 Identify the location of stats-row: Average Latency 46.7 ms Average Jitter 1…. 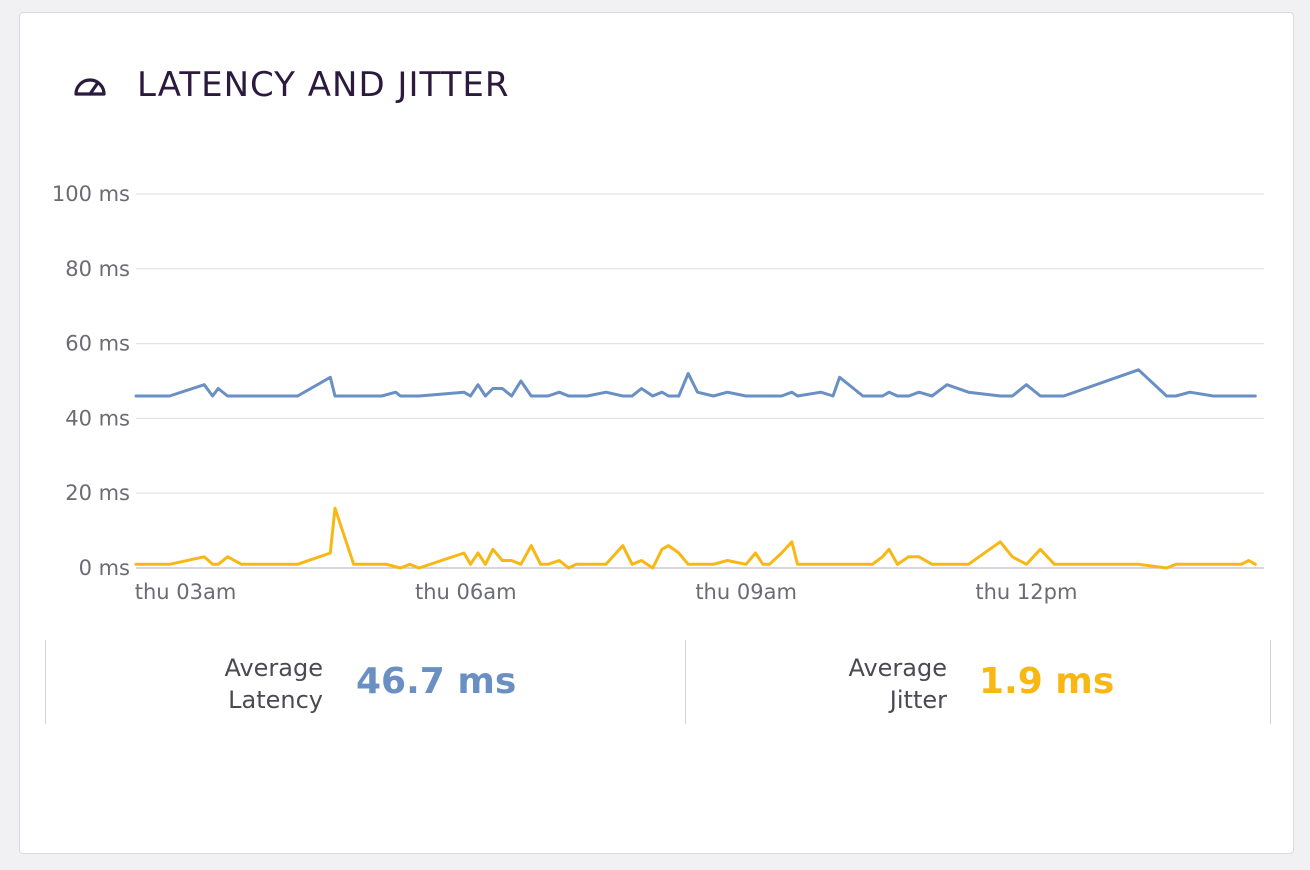
(658, 682).